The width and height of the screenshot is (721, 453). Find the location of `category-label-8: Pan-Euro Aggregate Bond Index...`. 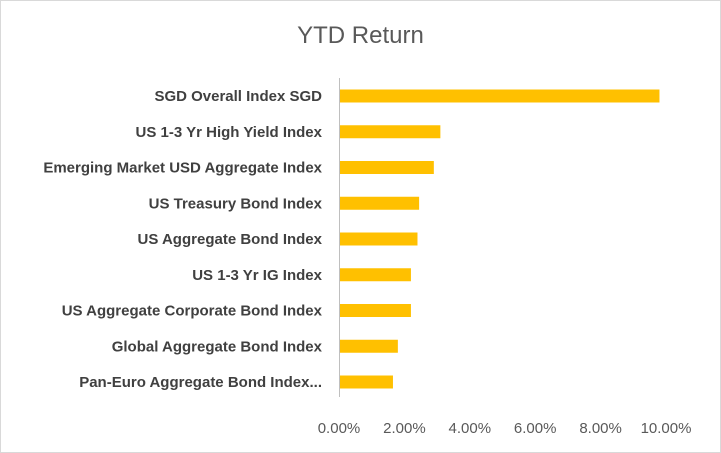

category-label-8: Pan-Euro Aggregate Bond Index... is located at coordinates (200, 382).